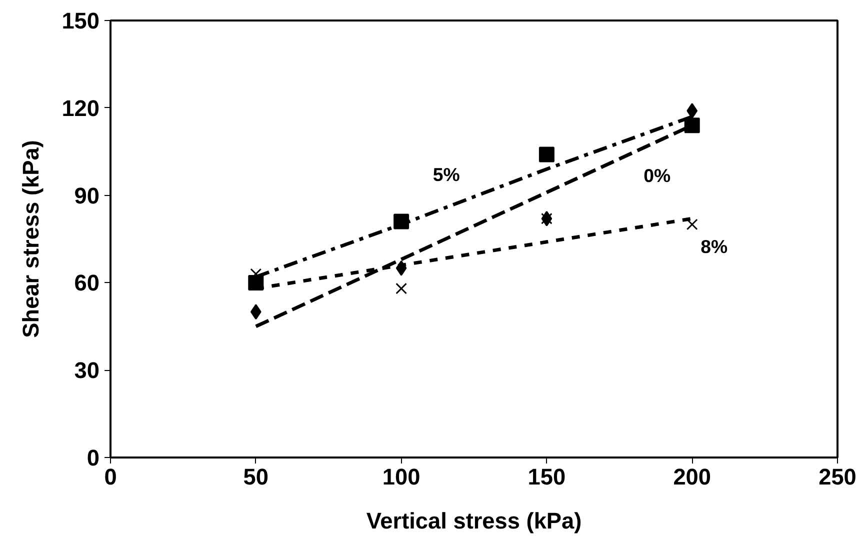  Describe the element at coordinates (110, 477) in the screenshot. I see `x-tick-label: 0` at that location.